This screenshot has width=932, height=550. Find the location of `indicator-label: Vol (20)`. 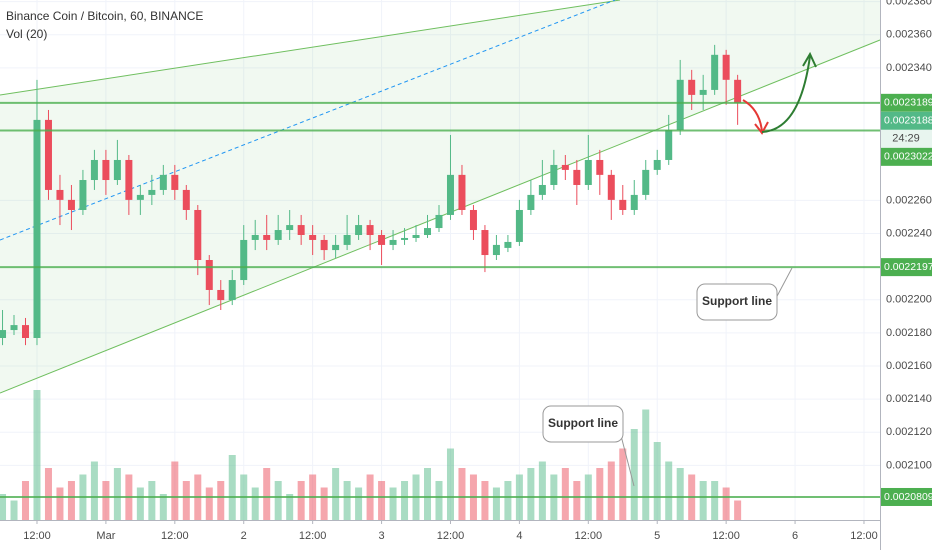

indicator-label: Vol (20) is located at coordinates (26, 34).